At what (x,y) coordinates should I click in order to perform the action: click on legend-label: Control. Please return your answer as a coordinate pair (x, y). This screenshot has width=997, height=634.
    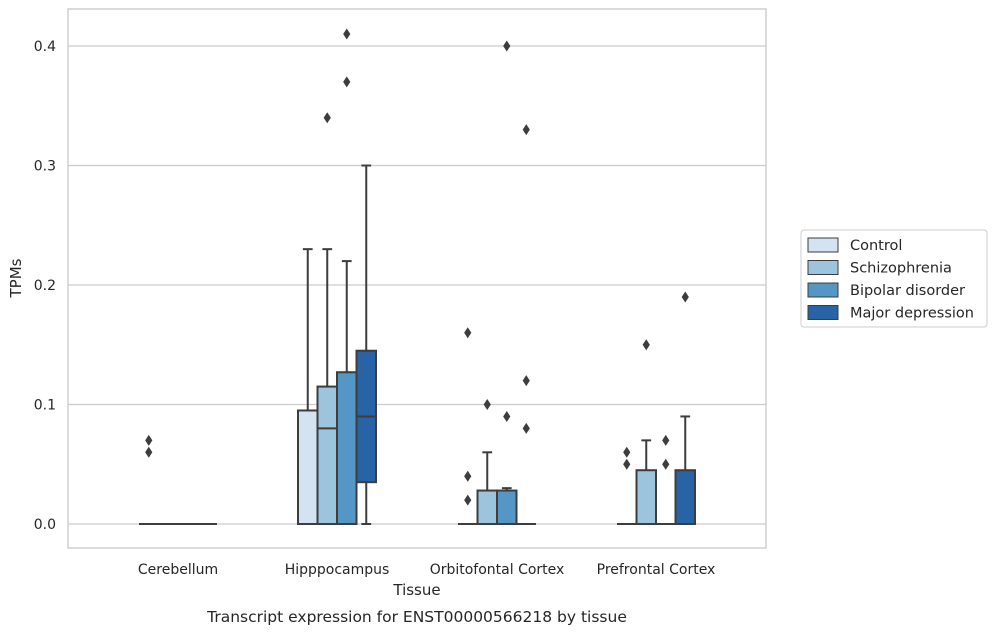
    Looking at the image, I should click on (876, 246).